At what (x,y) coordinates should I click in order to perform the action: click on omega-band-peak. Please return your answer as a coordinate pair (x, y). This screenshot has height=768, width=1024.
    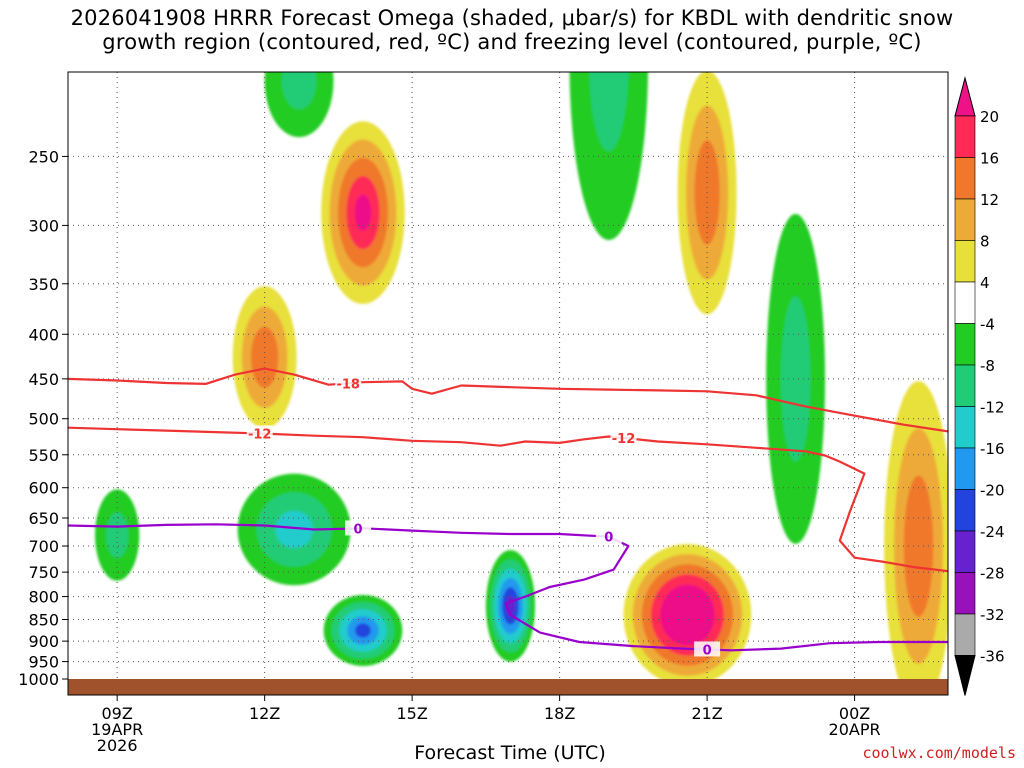
    Looking at the image, I should click on (687, 615).